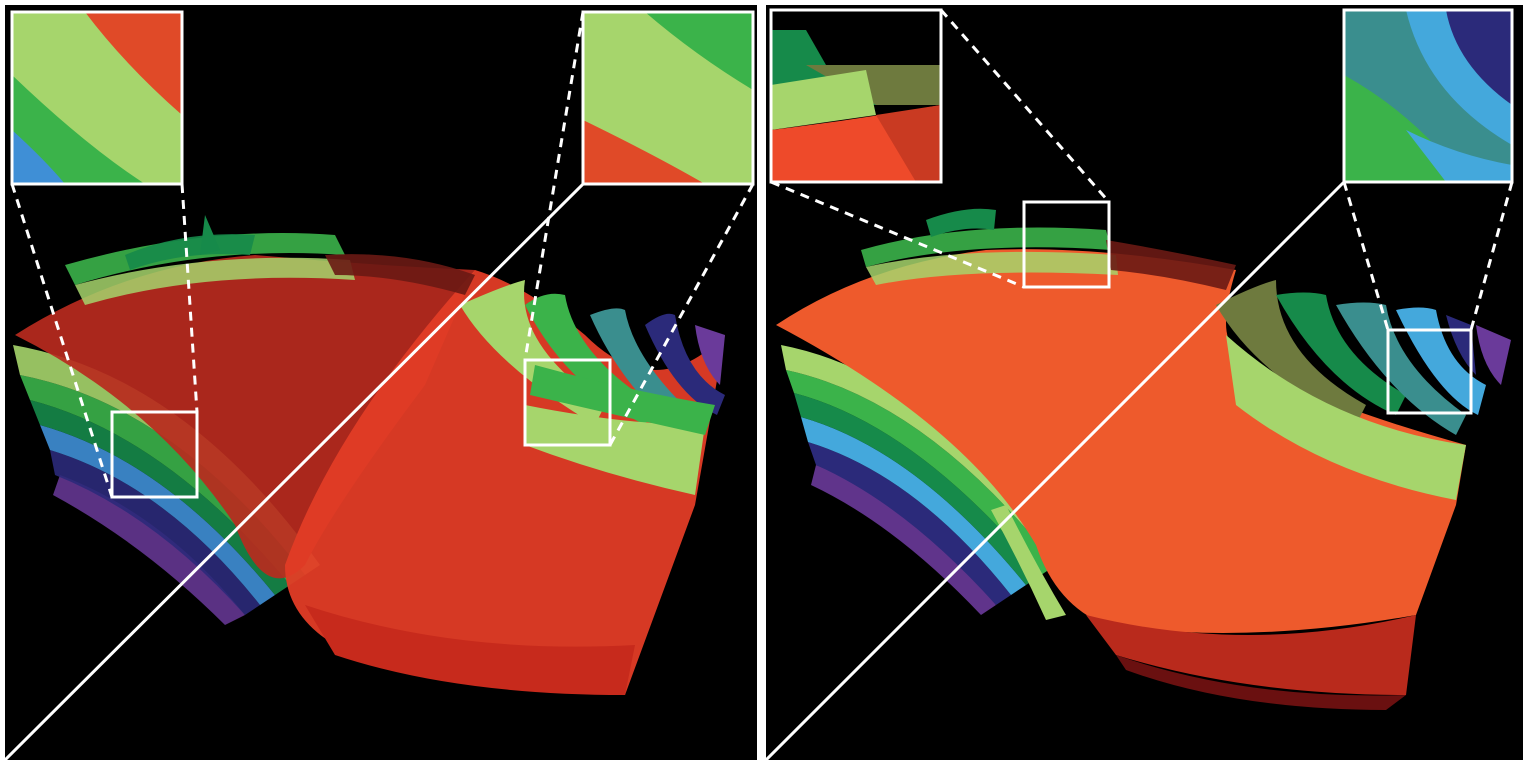 The image size is (1523, 760). I want to click on right-inset-2-frame, so click(1428, 96).